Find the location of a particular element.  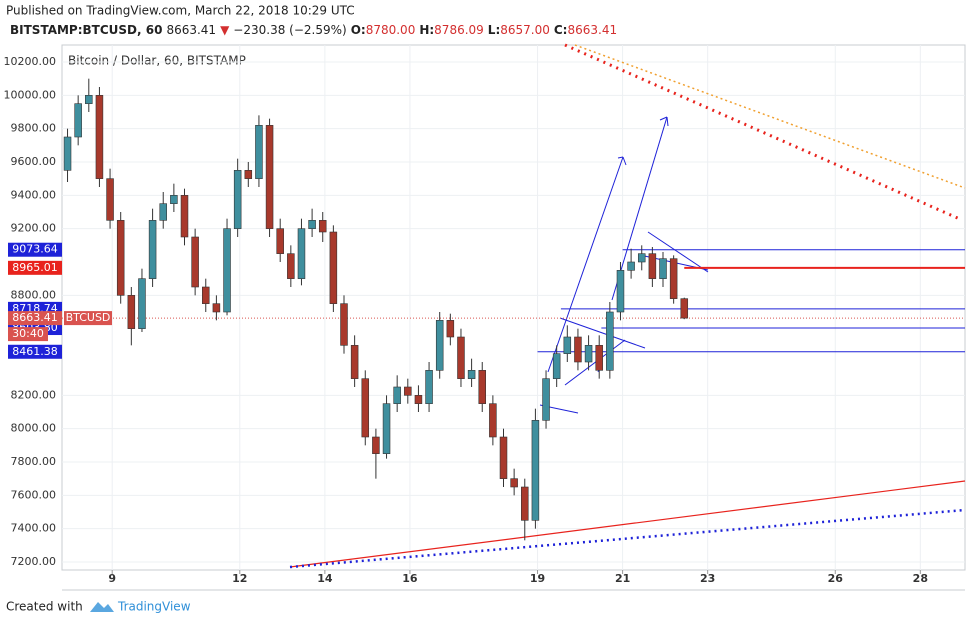

y-tick-label: 7800.00 is located at coordinates (34, 461).